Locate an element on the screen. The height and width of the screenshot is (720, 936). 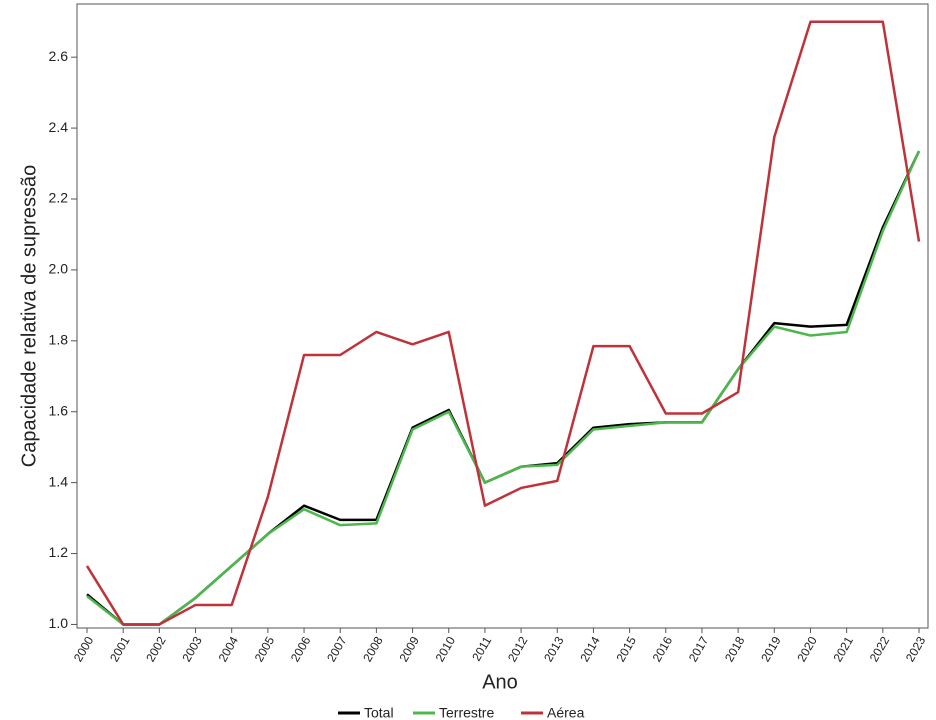
y-tick-label: 2.4 is located at coordinates (59, 127).